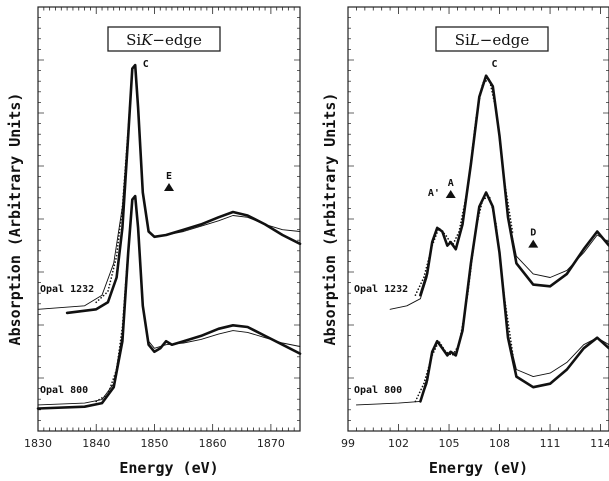  What do you see at coordinates (96, 443) in the screenshot?
I see `x-tick-label: 1840` at bounding box center [96, 443].